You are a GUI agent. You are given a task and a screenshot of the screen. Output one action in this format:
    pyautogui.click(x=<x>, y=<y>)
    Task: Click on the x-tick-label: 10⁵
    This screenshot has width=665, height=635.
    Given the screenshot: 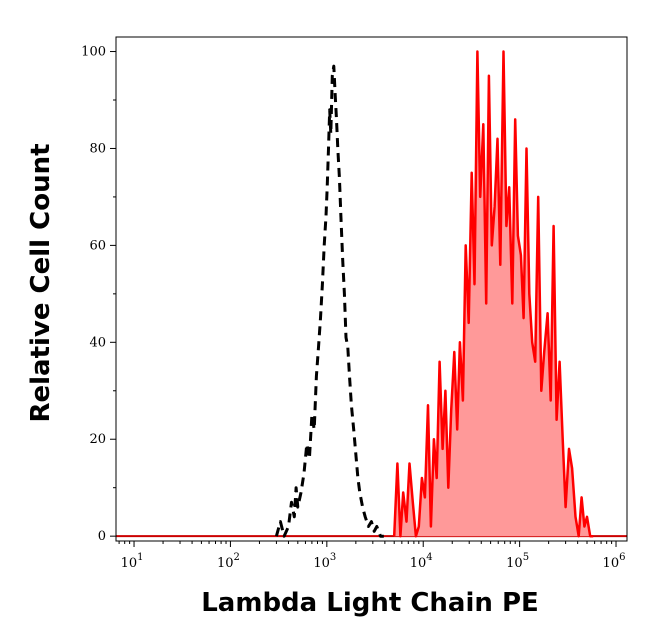 What is the action you would take?
    pyautogui.click(x=517, y=561)
    